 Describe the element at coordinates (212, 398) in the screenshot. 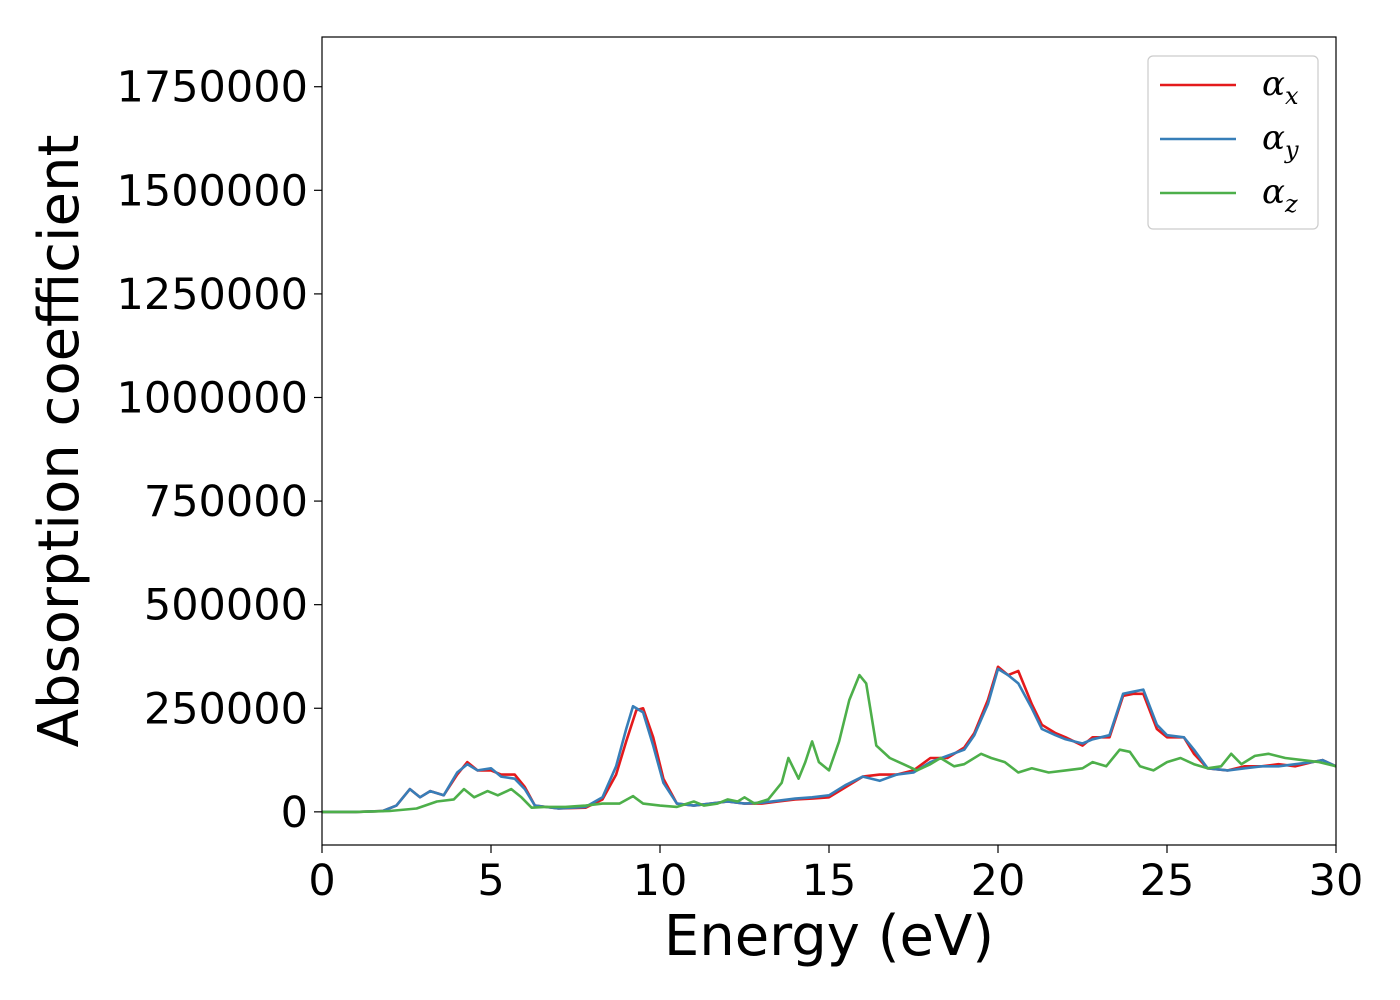

I see `y-tick-label: 1000000` at that location.